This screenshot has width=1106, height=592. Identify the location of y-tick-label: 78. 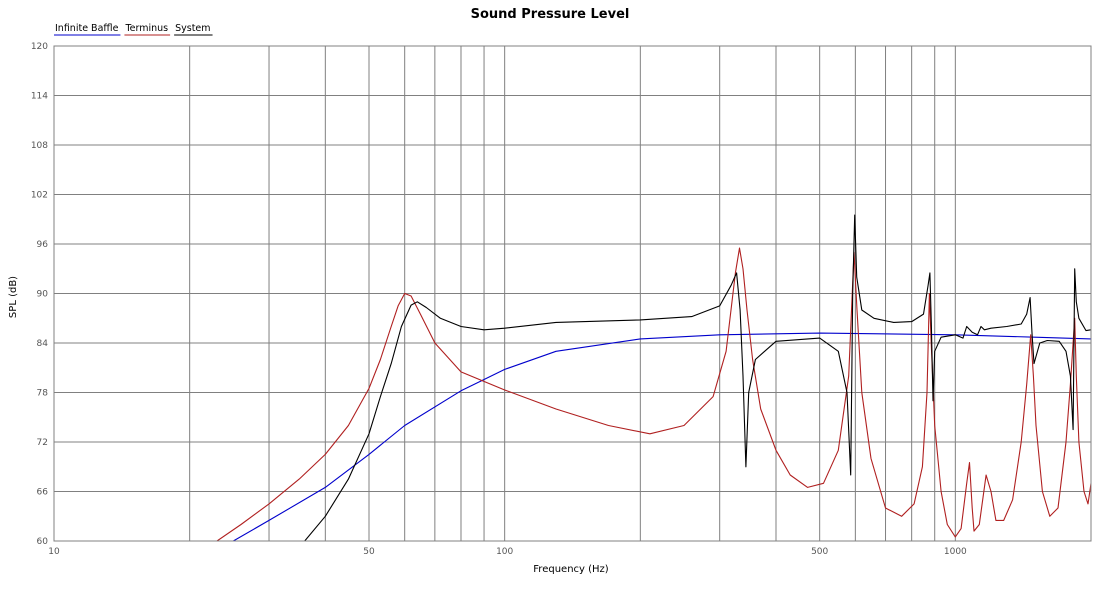
(43, 394).